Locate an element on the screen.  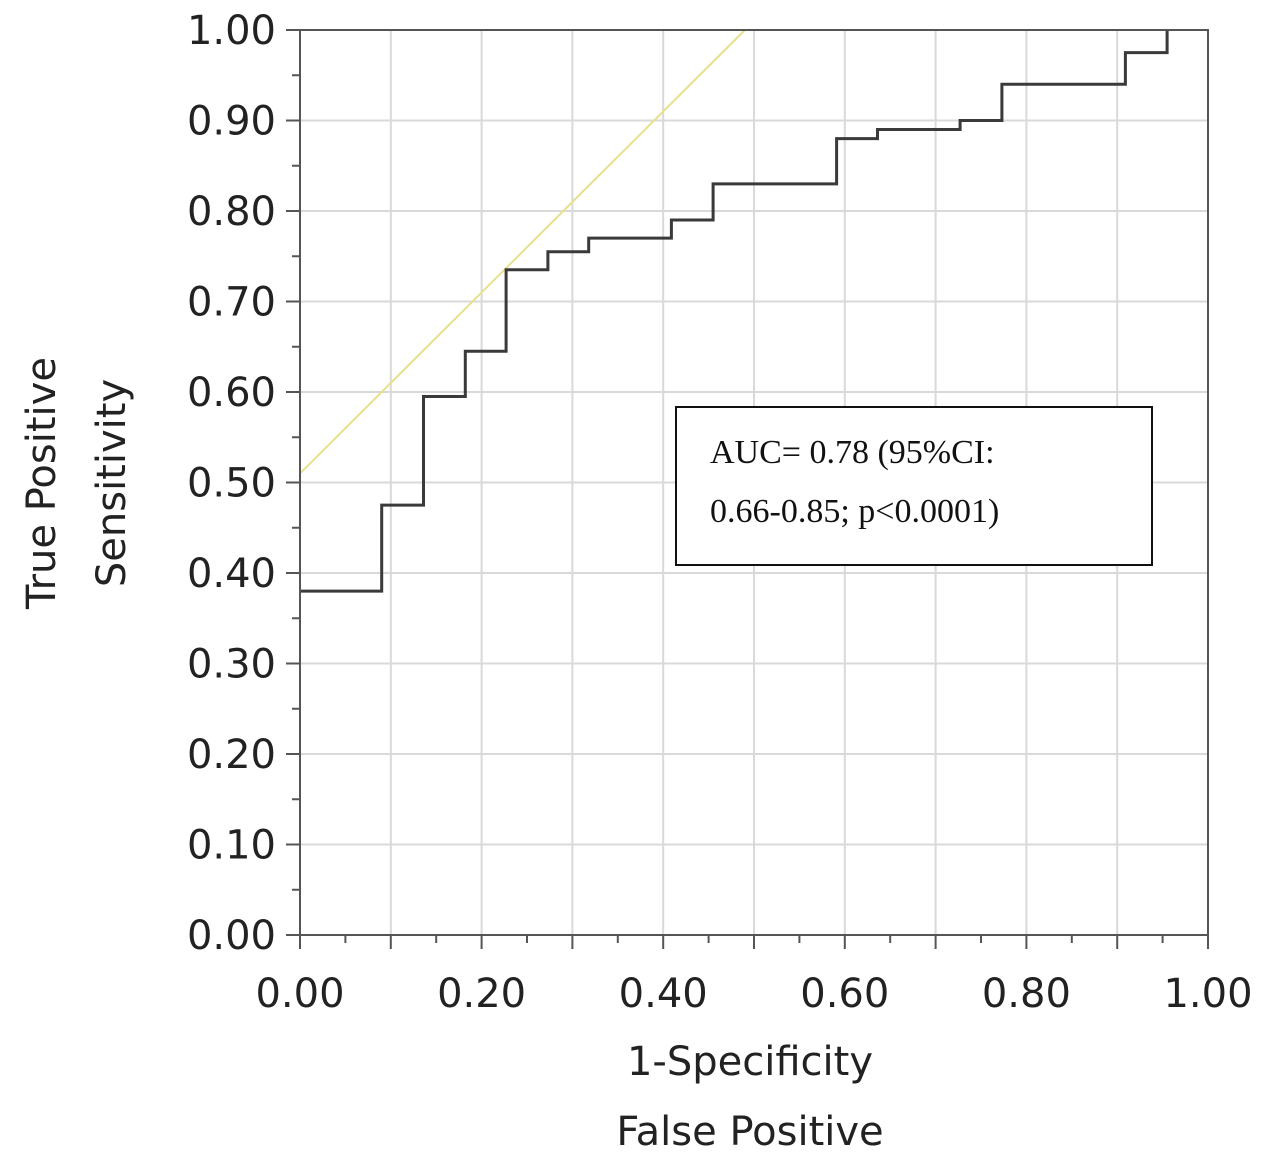
y-tick-label: 0.80 is located at coordinates (231, 212).